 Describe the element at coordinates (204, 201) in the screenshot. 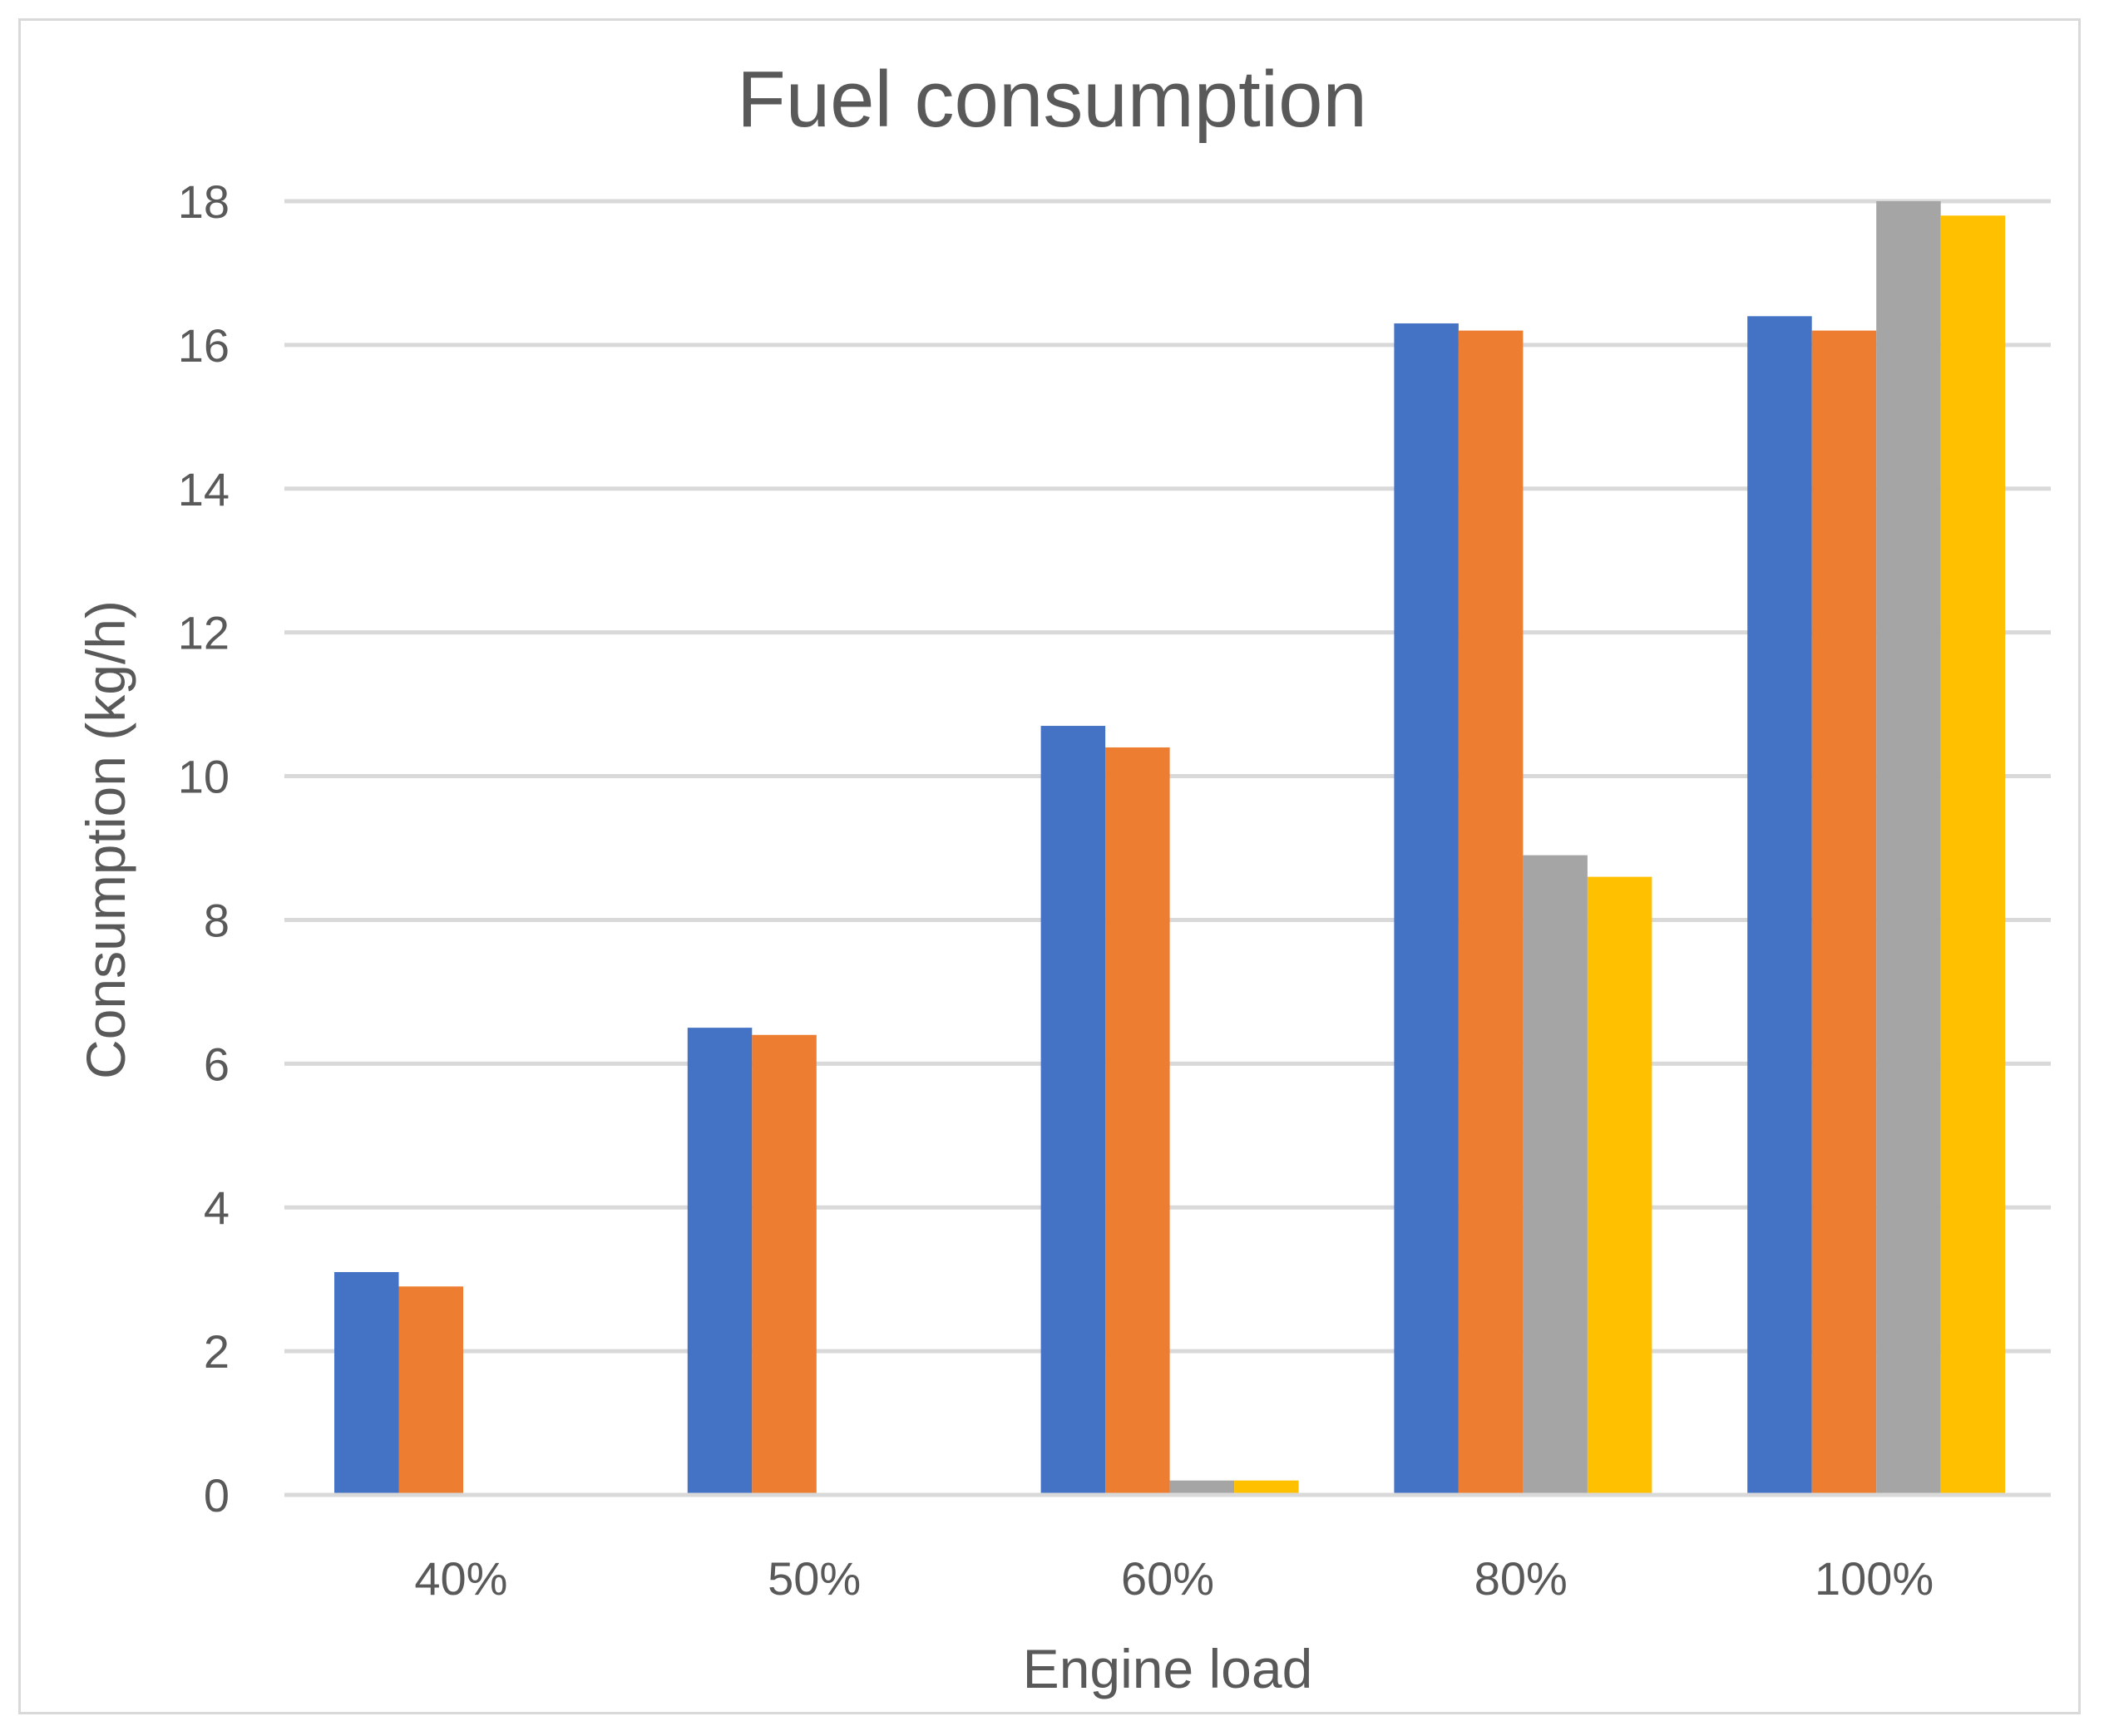

I see `y-tick-label: 18` at that location.